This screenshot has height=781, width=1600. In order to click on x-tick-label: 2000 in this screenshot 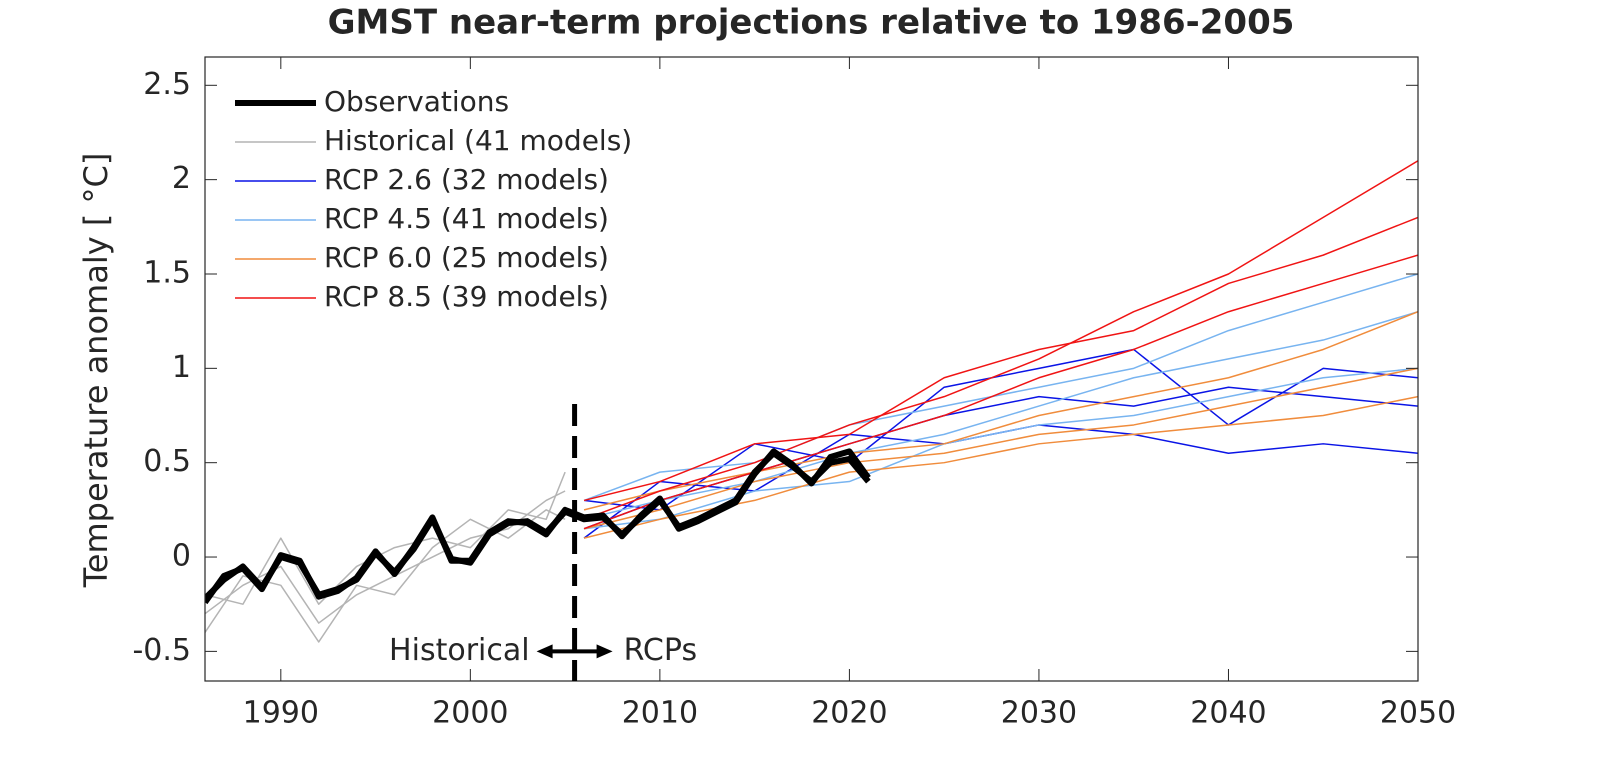, I will do `click(470, 713)`.